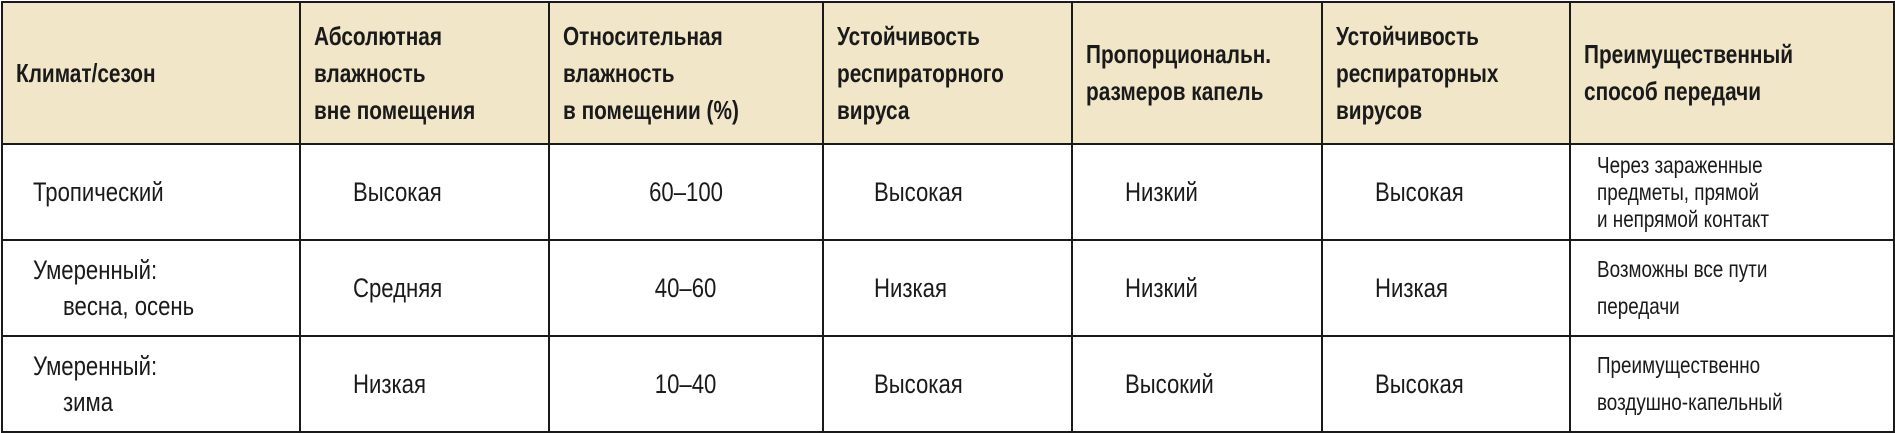  I want to click on cell-rel-humidity: 10–40, so click(686, 384).